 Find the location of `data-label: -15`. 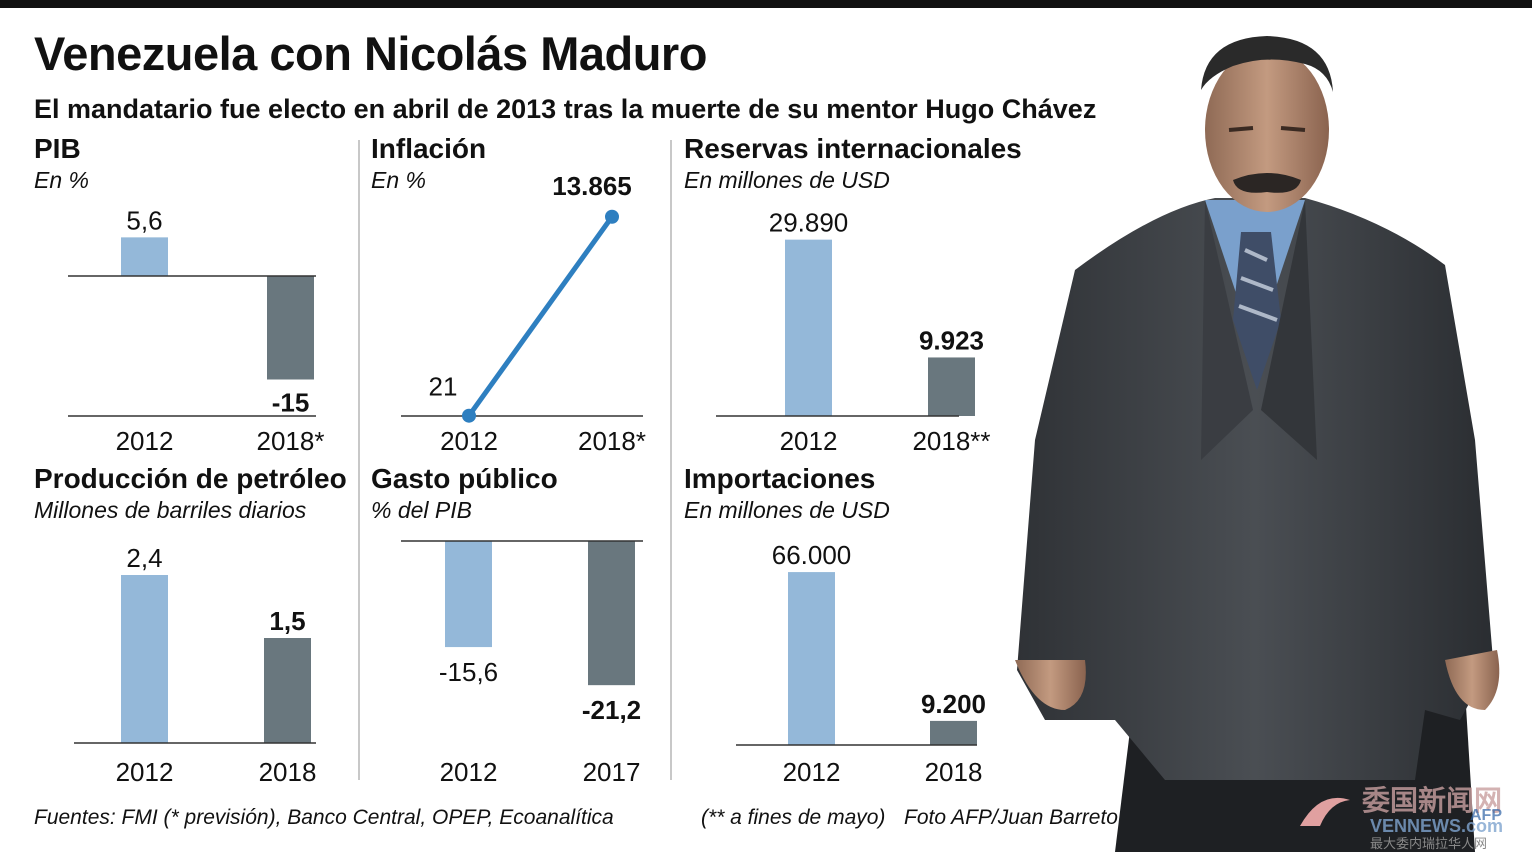

data-label: -15 is located at coordinates (291, 403).